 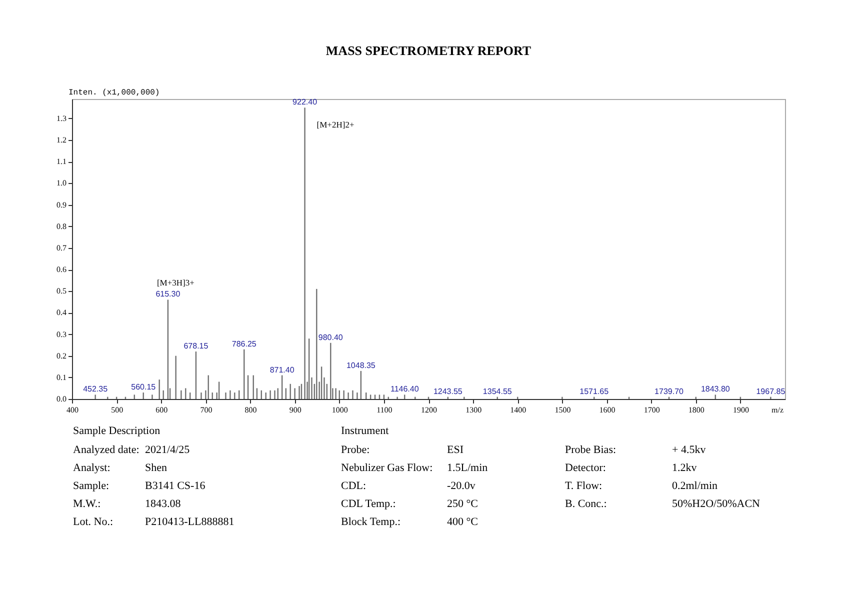 What do you see at coordinates (168, 294) in the screenshot?
I see `annotation: 615.30` at bounding box center [168, 294].